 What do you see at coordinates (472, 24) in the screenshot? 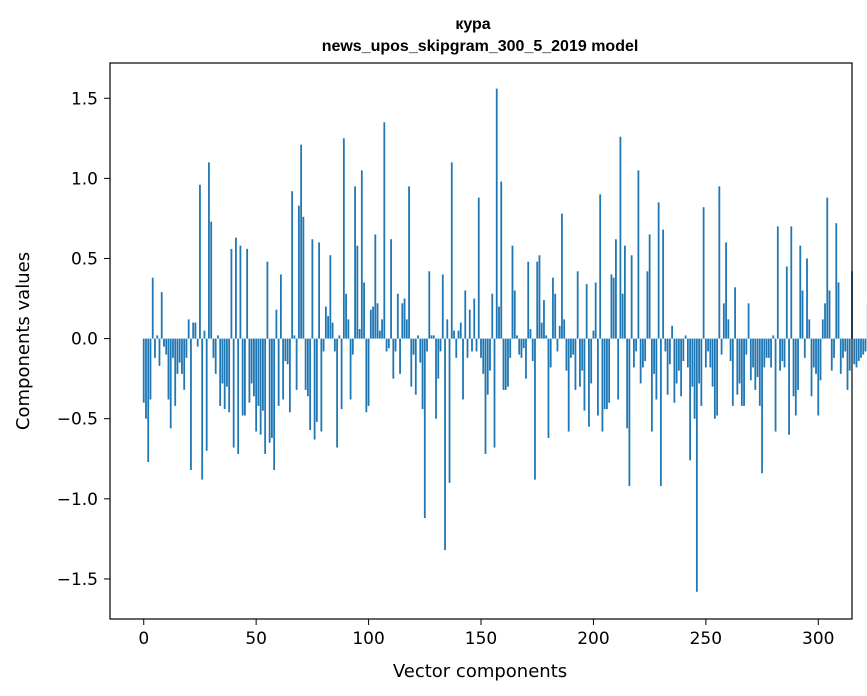
I see `chart-title-line-1: кура` at bounding box center [472, 24].